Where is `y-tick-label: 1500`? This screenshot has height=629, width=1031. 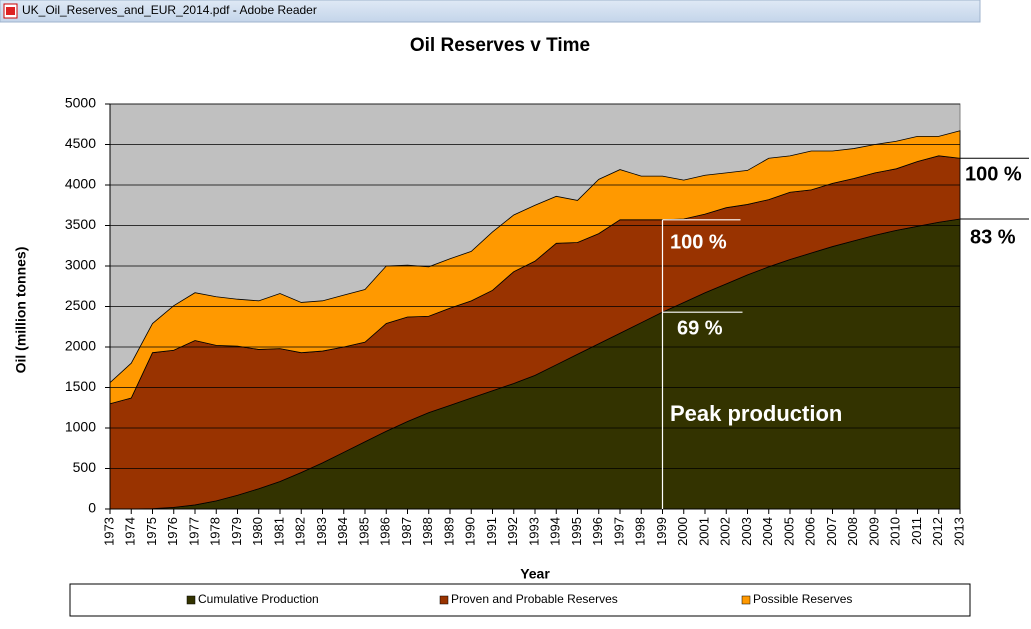 y-tick-label: 1500 is located at coordinates (80, 386).